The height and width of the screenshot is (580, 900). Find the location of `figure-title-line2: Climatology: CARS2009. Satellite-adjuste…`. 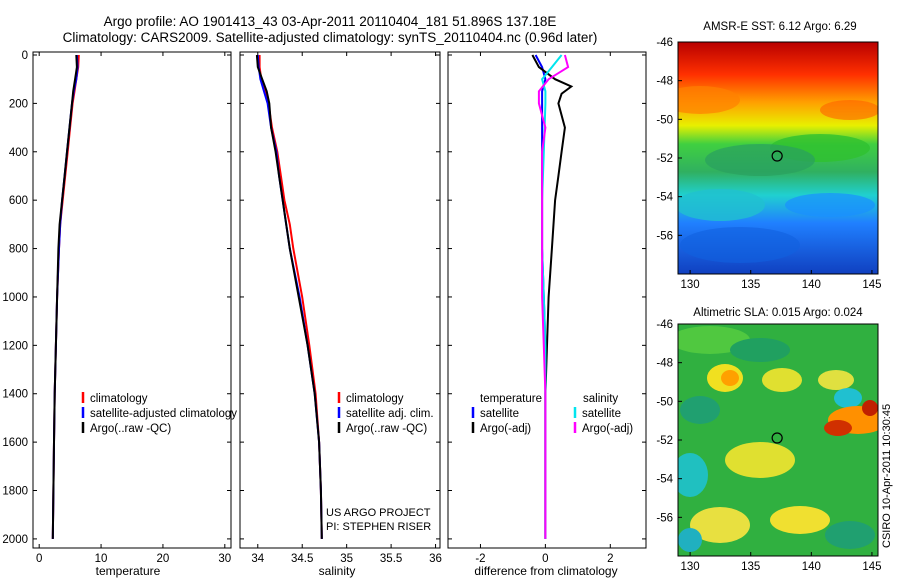

figure-title-line2: Climatology: CARS2009. Satellite-adjuste… is located at coordinates (330, 37).